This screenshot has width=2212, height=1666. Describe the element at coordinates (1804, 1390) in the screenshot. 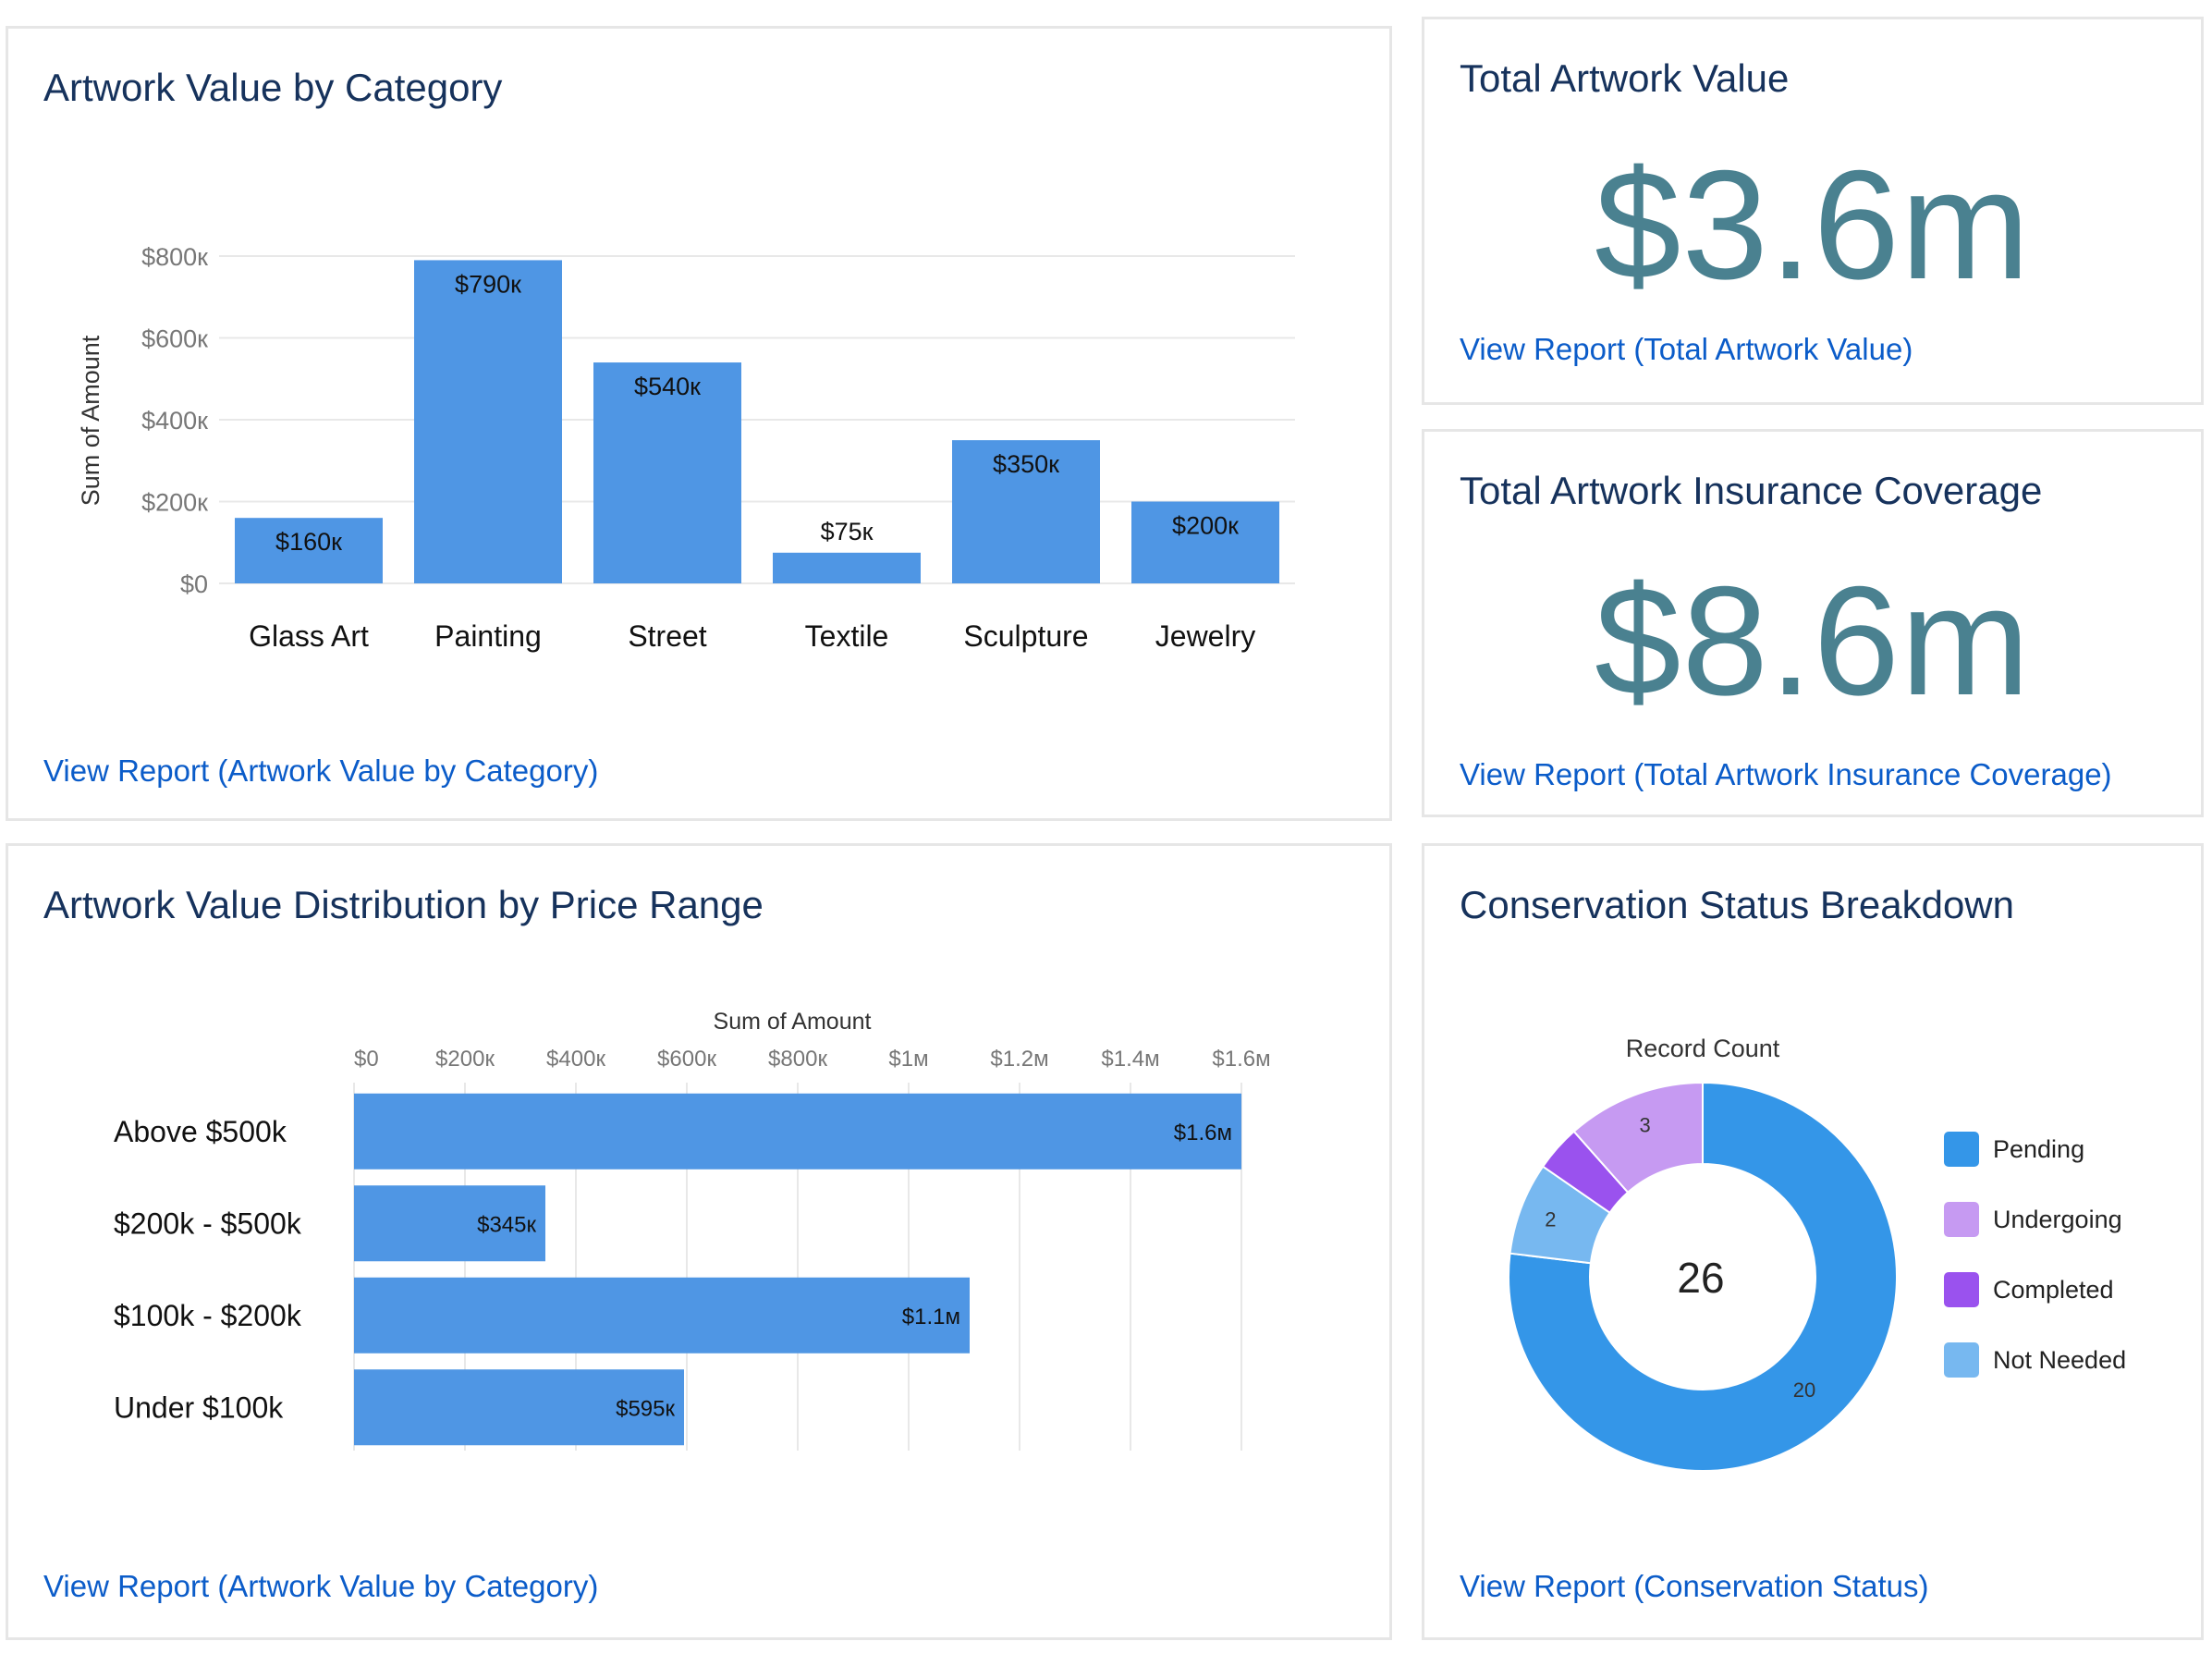

I see `slice-label: 20` at that location.